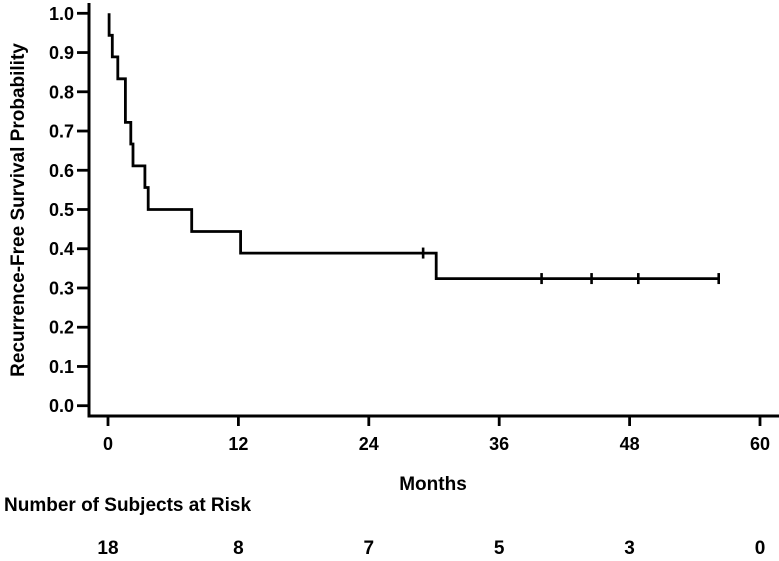 This screenshot has height=561, width=779. I want to click on y-tick-label: 0.7, so click(61, 132).